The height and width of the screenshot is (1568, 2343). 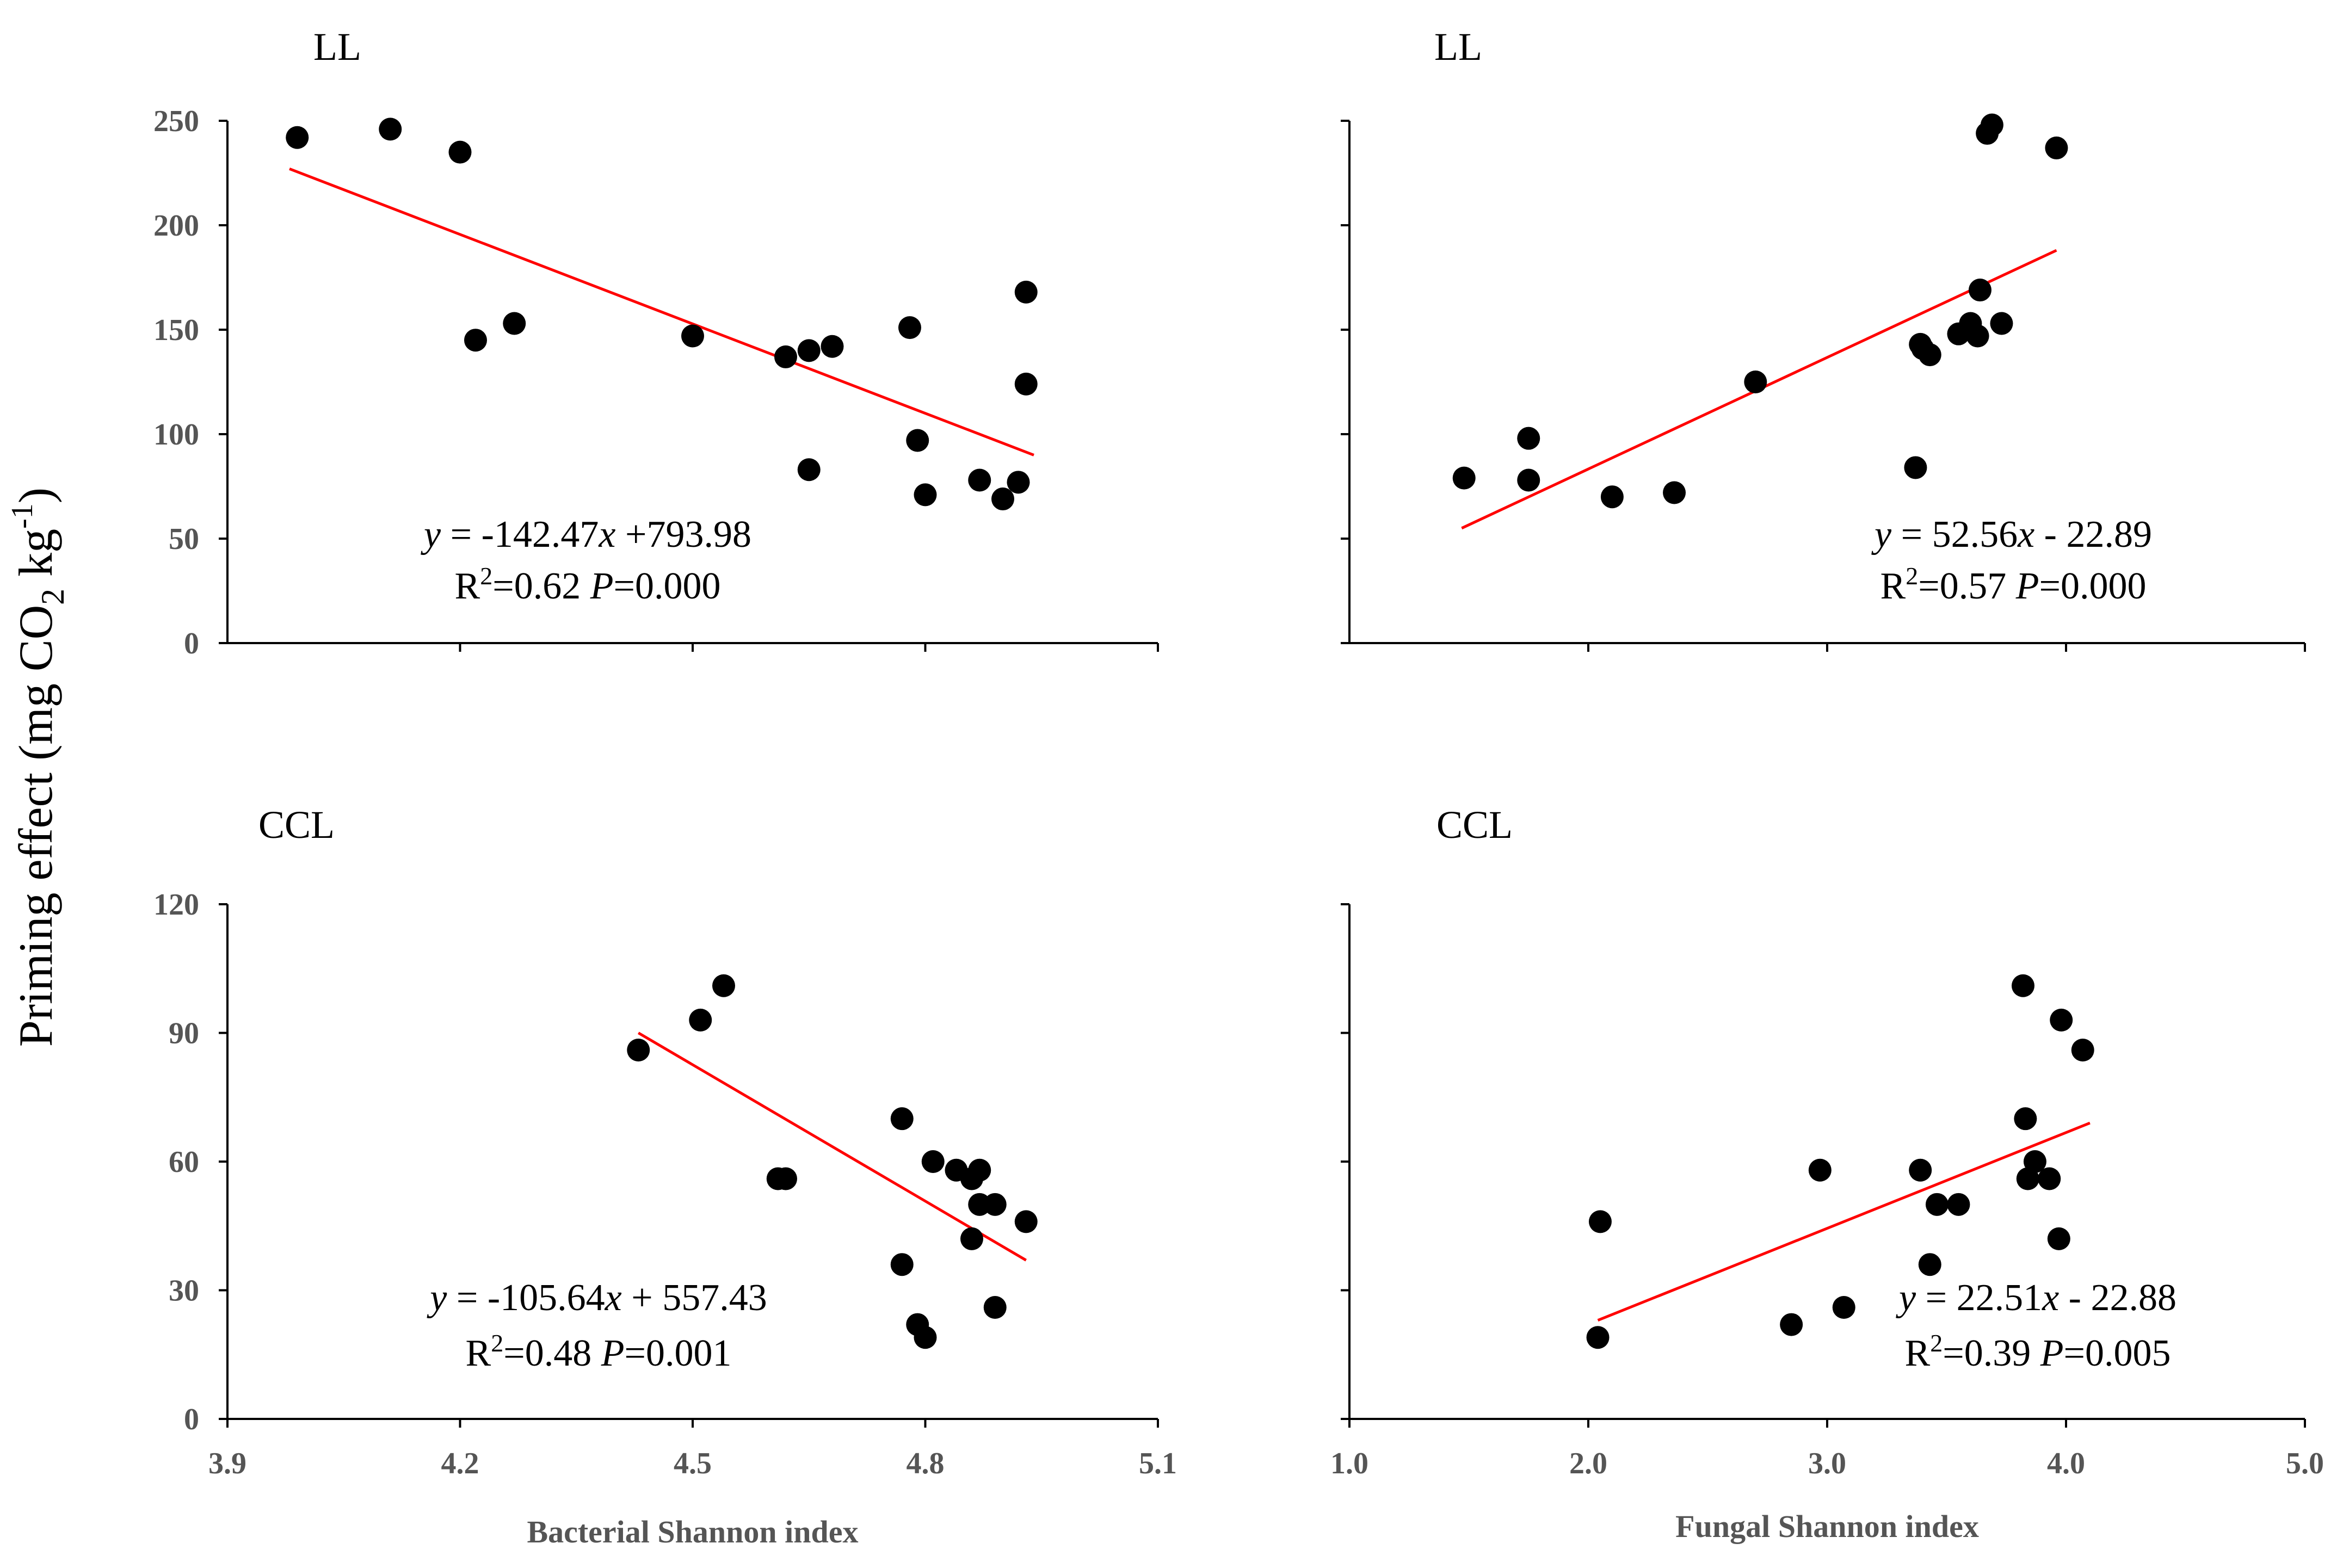 What do you see at coordinates (227, 1464) in the screenshot?
I see `x-tick-label: 3.9` at bounding box center [227, 1464].